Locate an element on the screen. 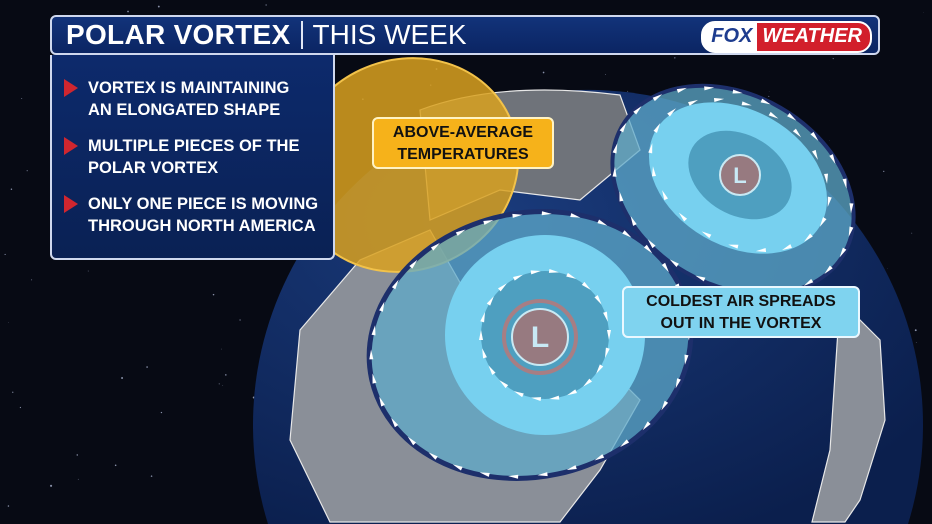  bullet-item: MULTIPLE PIECES OF THE POLAR VORTEX is located at coordinates (198, 157).